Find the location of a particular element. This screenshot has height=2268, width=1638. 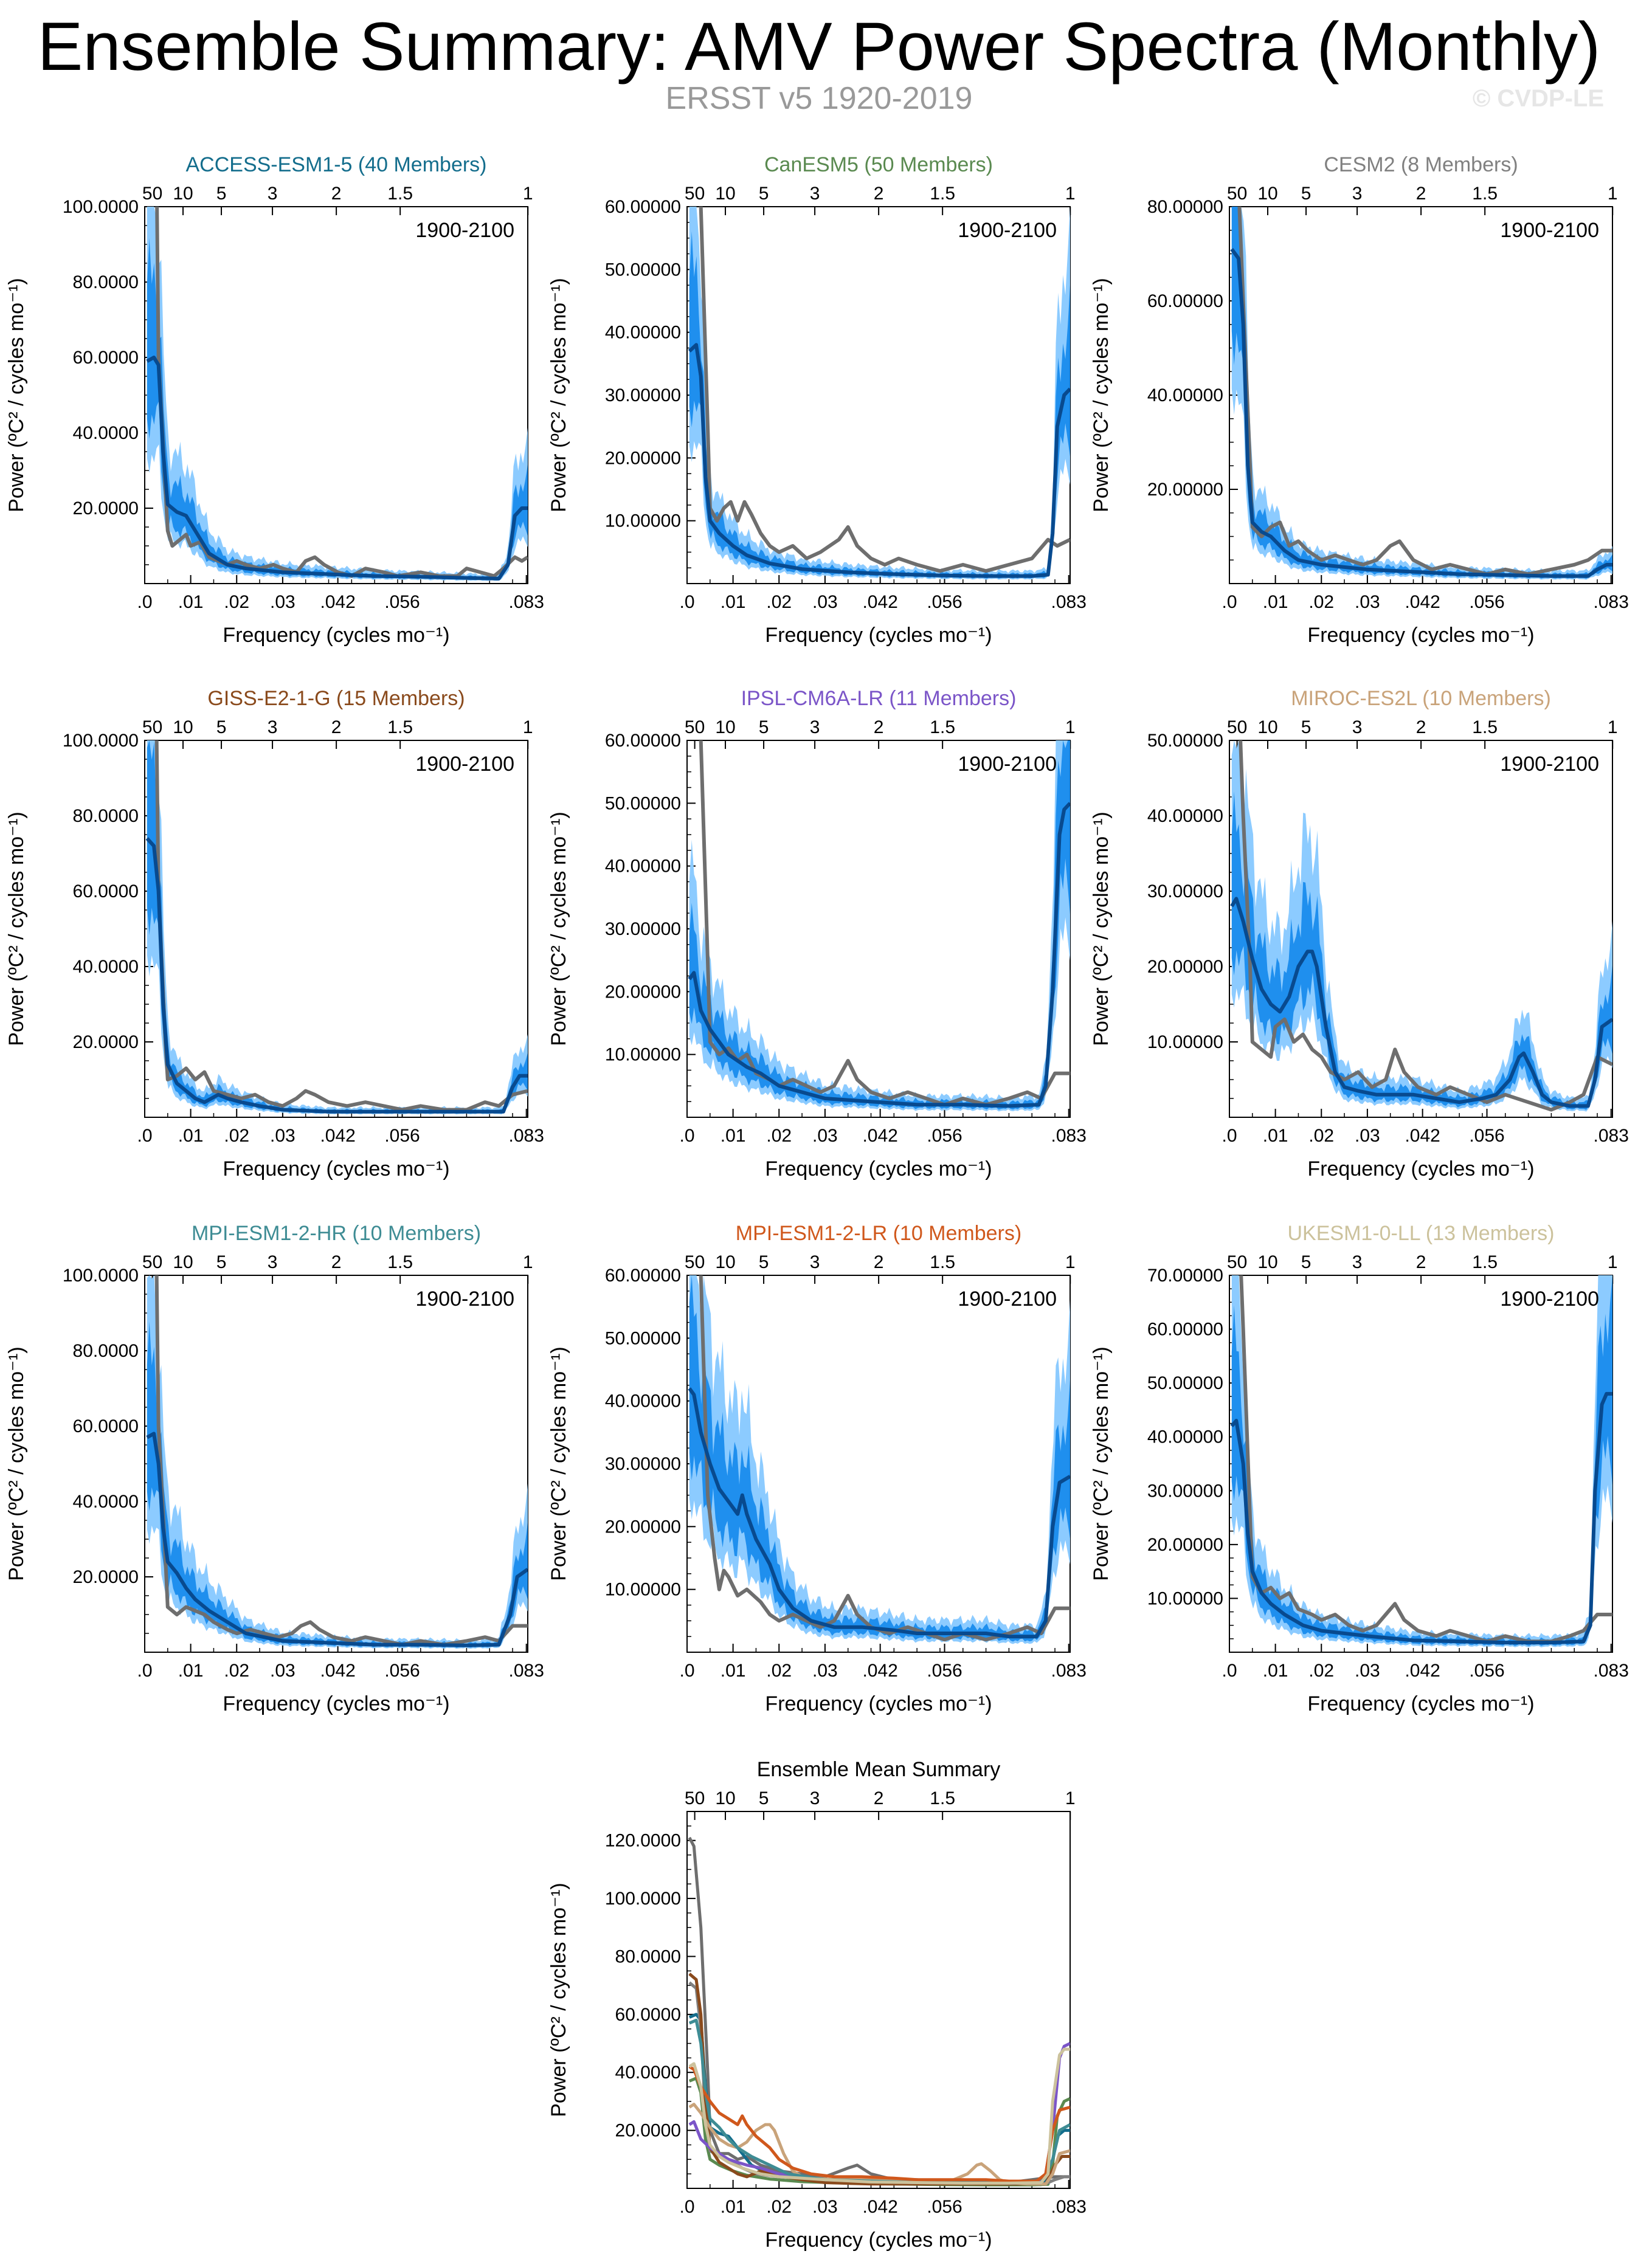

series-observations is located at coordinates (879, 2010).